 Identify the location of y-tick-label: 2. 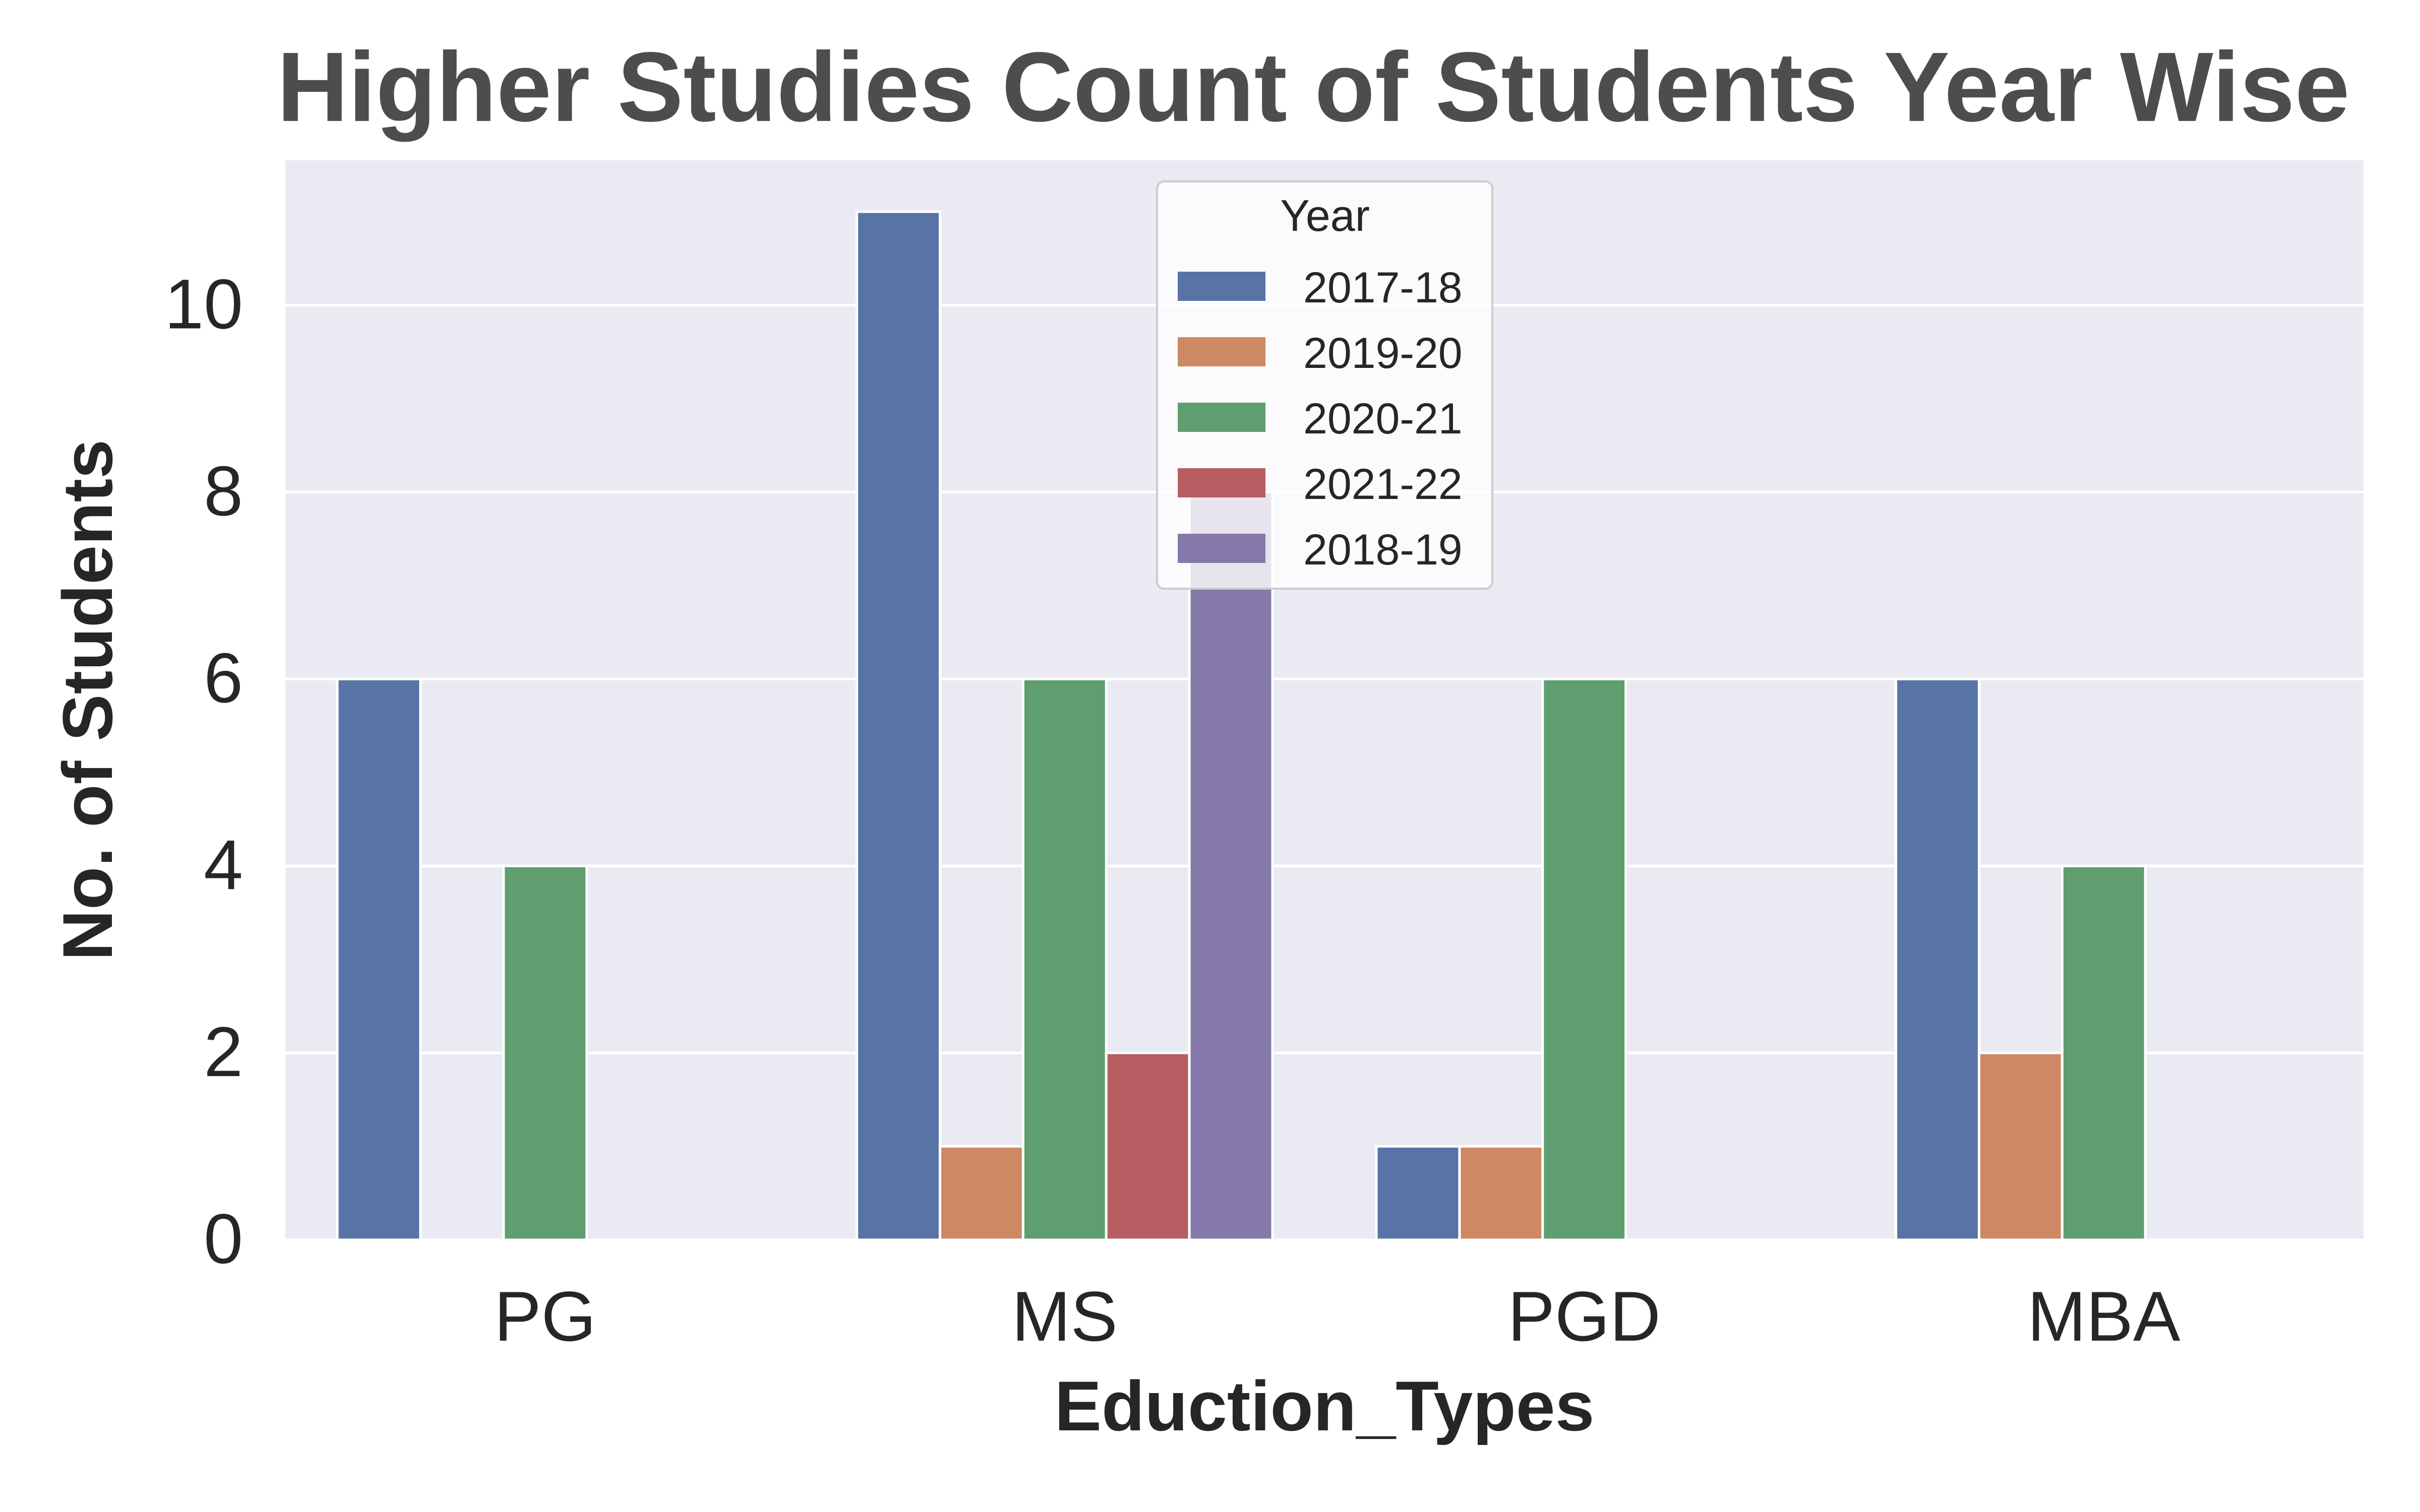
(223, 1051).